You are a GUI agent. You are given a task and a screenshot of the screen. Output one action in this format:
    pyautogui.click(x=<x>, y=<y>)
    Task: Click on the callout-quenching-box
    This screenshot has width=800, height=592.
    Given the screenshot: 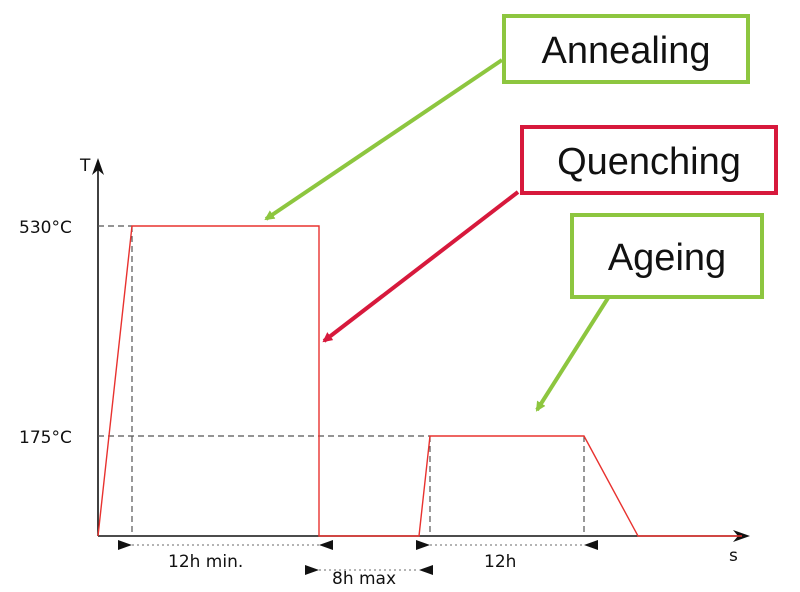 What is the action you would take?
    pyautogui.click(x=649, y=160)
    